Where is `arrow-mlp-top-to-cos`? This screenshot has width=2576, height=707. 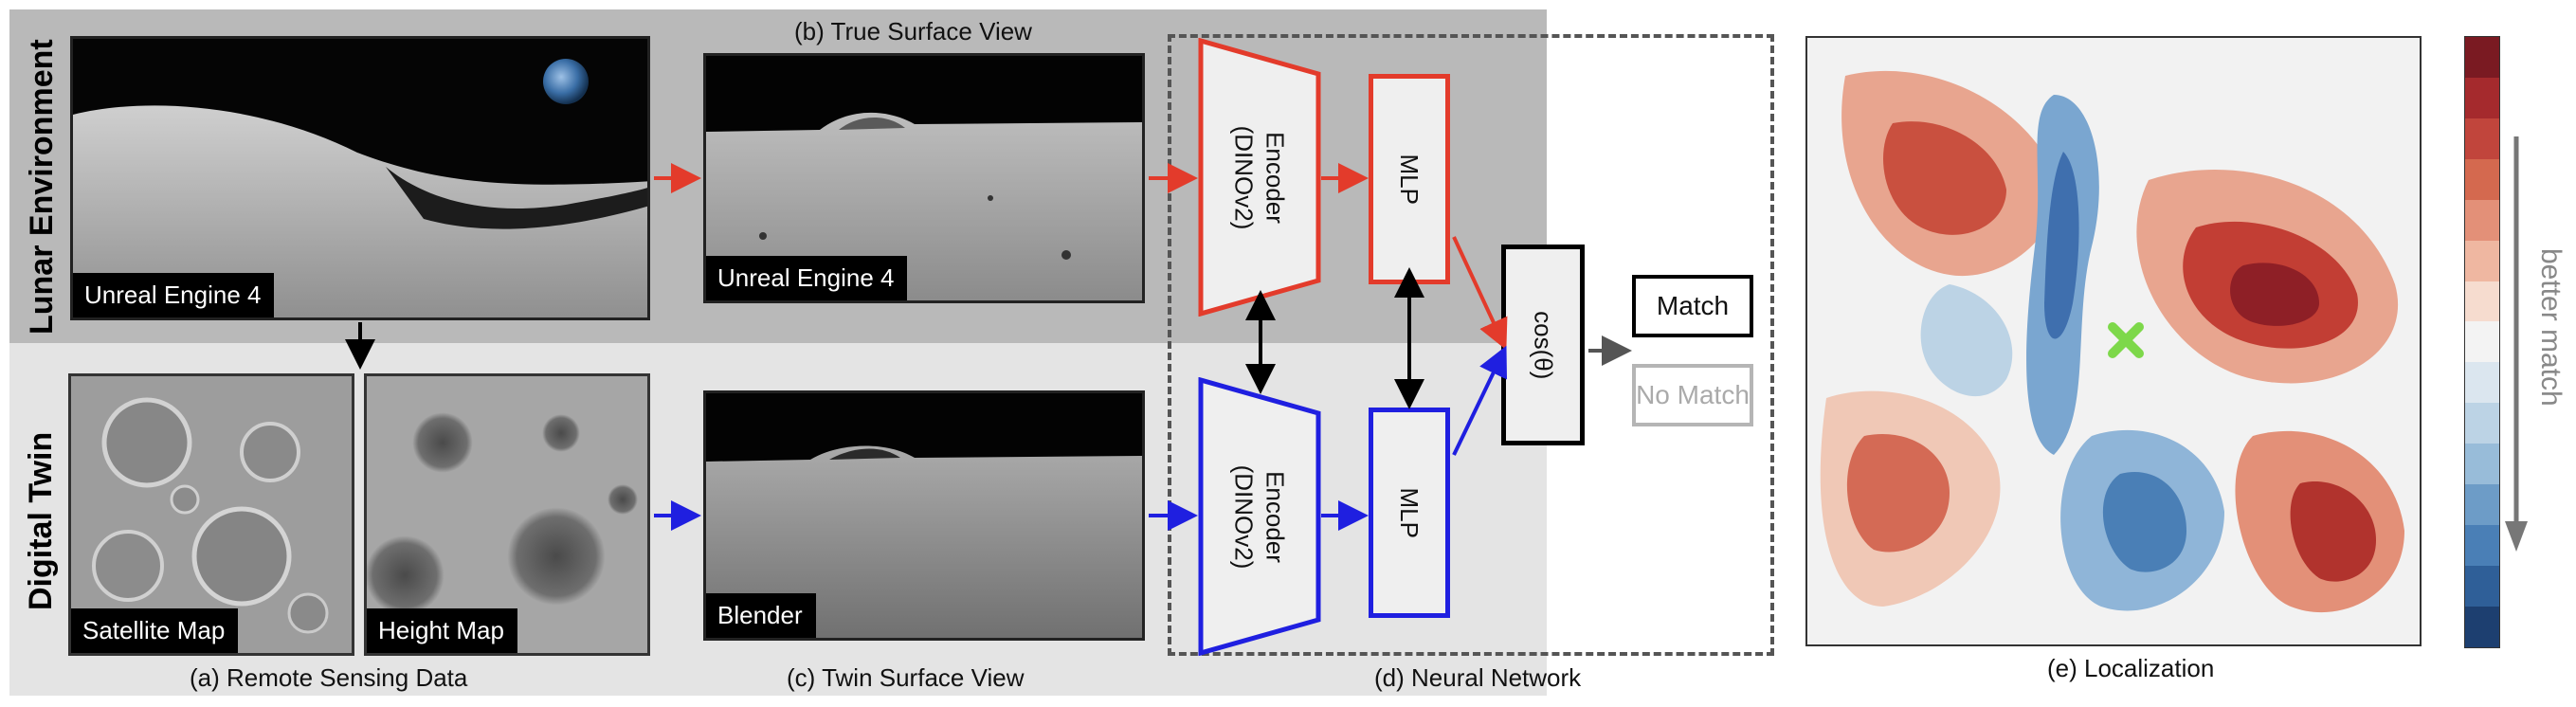
arrow-mlp-top-to-cos is located at coordinates (1480, 293).